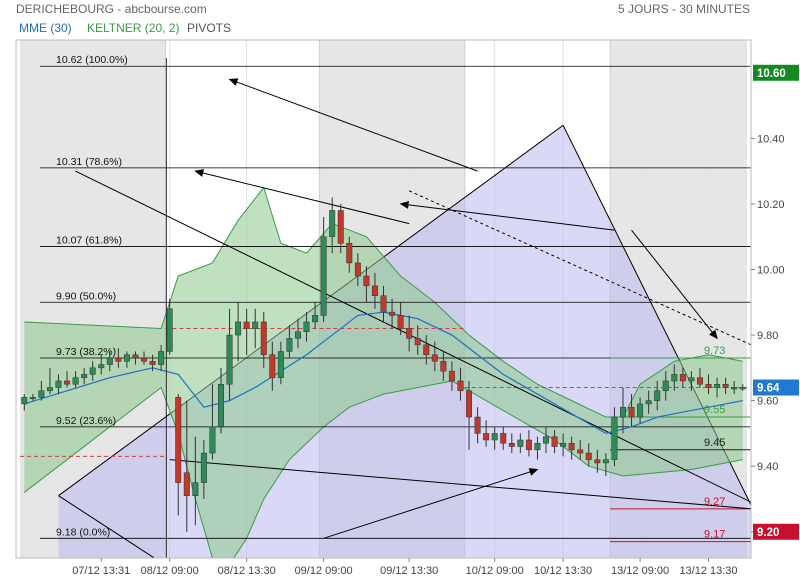 The image size is (800, 580). I want to click on pivot-label: 9.73, so click(714, 351).